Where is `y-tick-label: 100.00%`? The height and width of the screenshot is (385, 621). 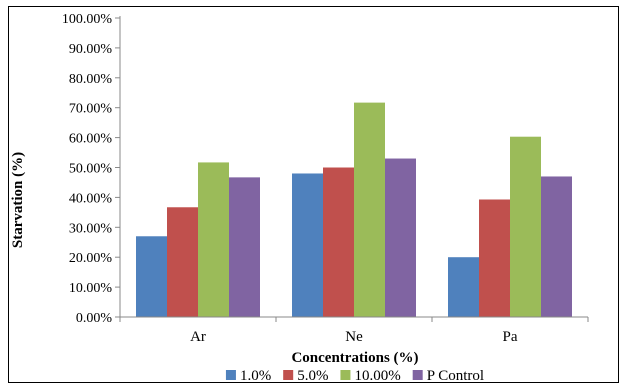 y-tick-label: 100.00% is located at coordinates (87, 19).